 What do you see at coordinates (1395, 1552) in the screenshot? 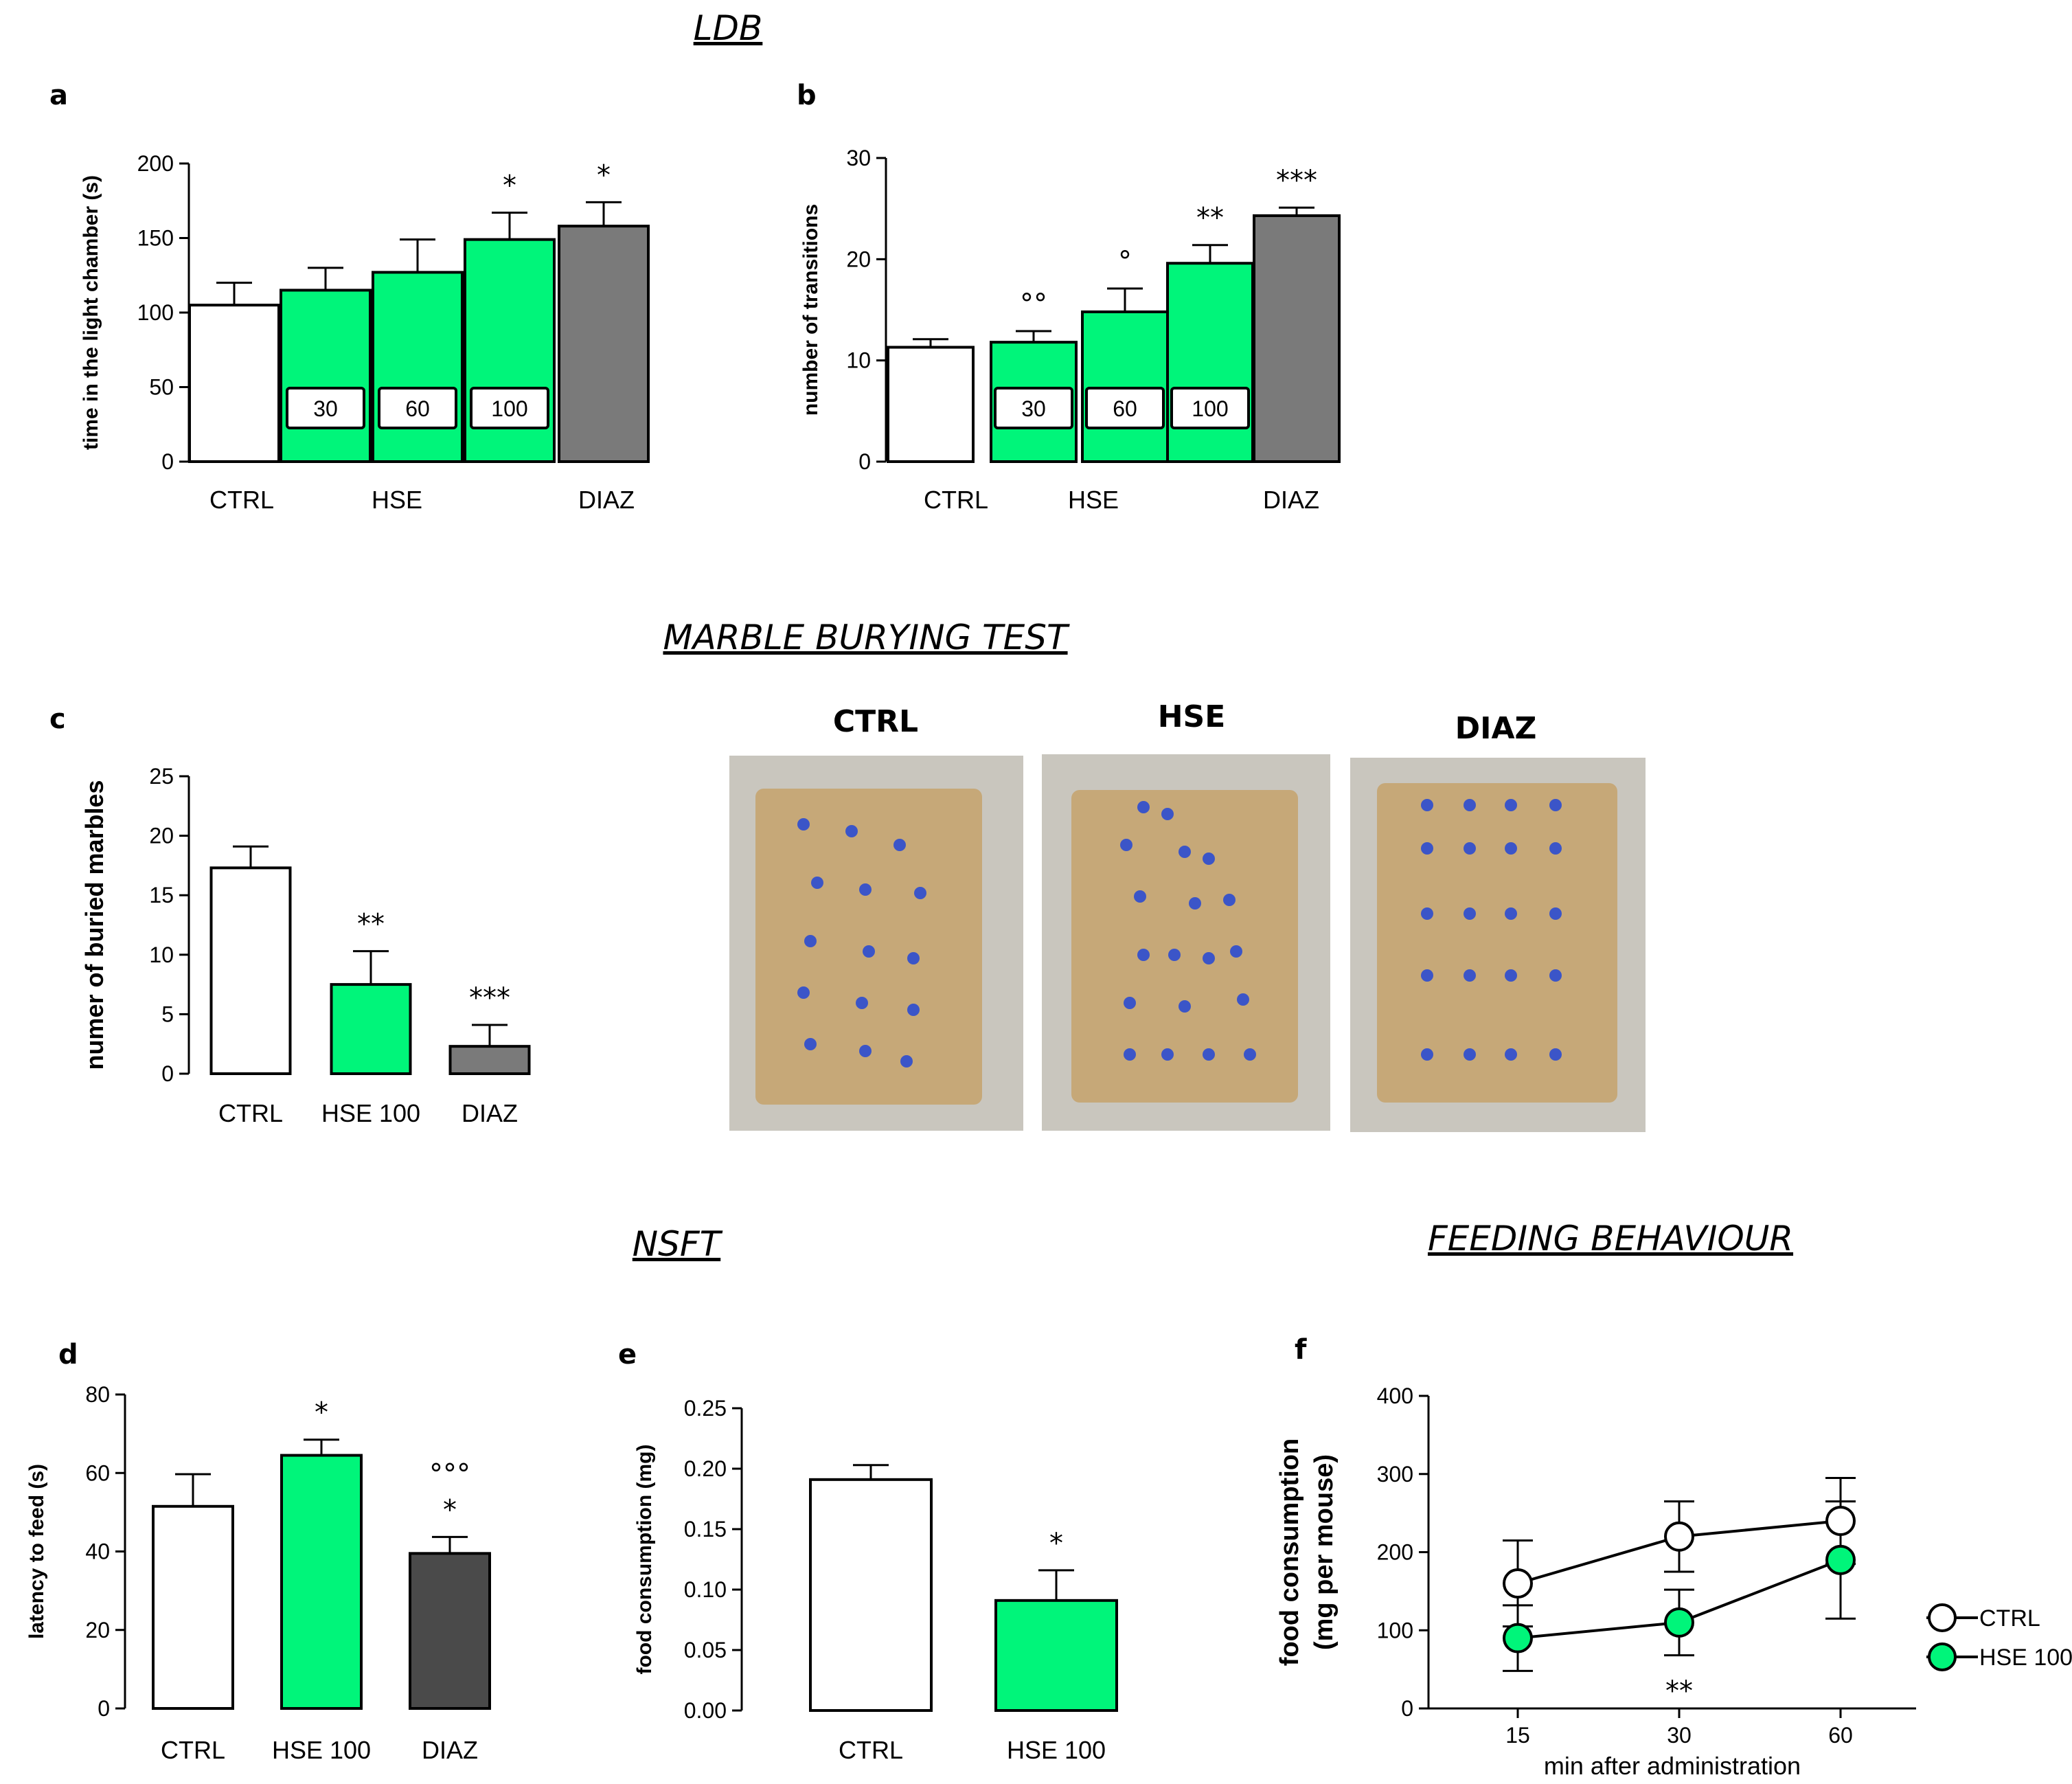
I see `y-tick-label: 200` at bounding box center [1395, 1552].